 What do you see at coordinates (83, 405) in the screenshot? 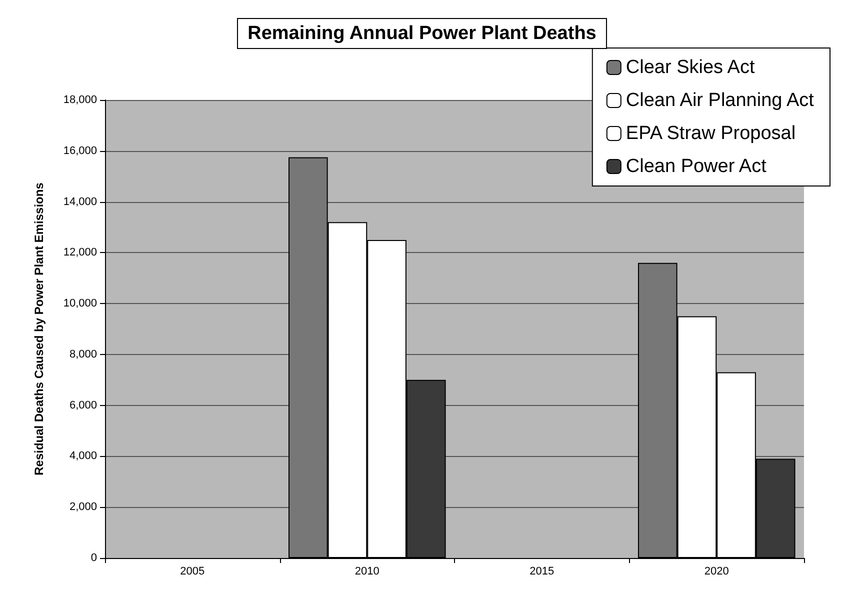
I see `y-tick-label: 6,000` at bounding box center [83, 405].